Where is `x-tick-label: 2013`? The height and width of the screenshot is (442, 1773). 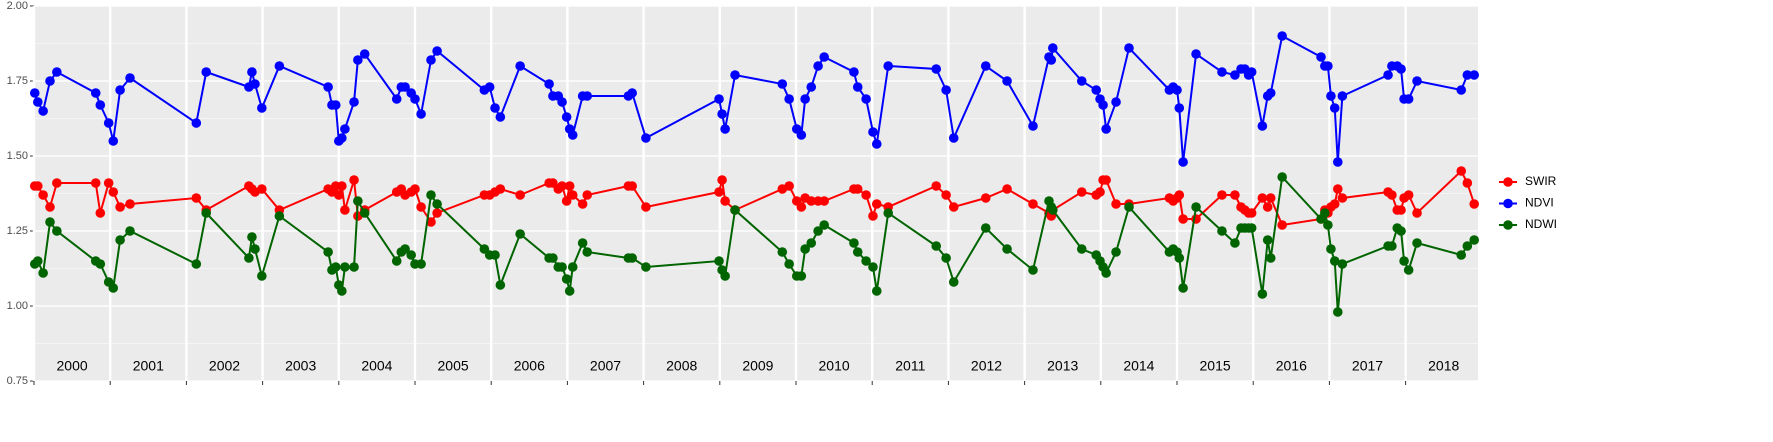 x-tick-label: 2013 is located at coordinates (1062, 366).